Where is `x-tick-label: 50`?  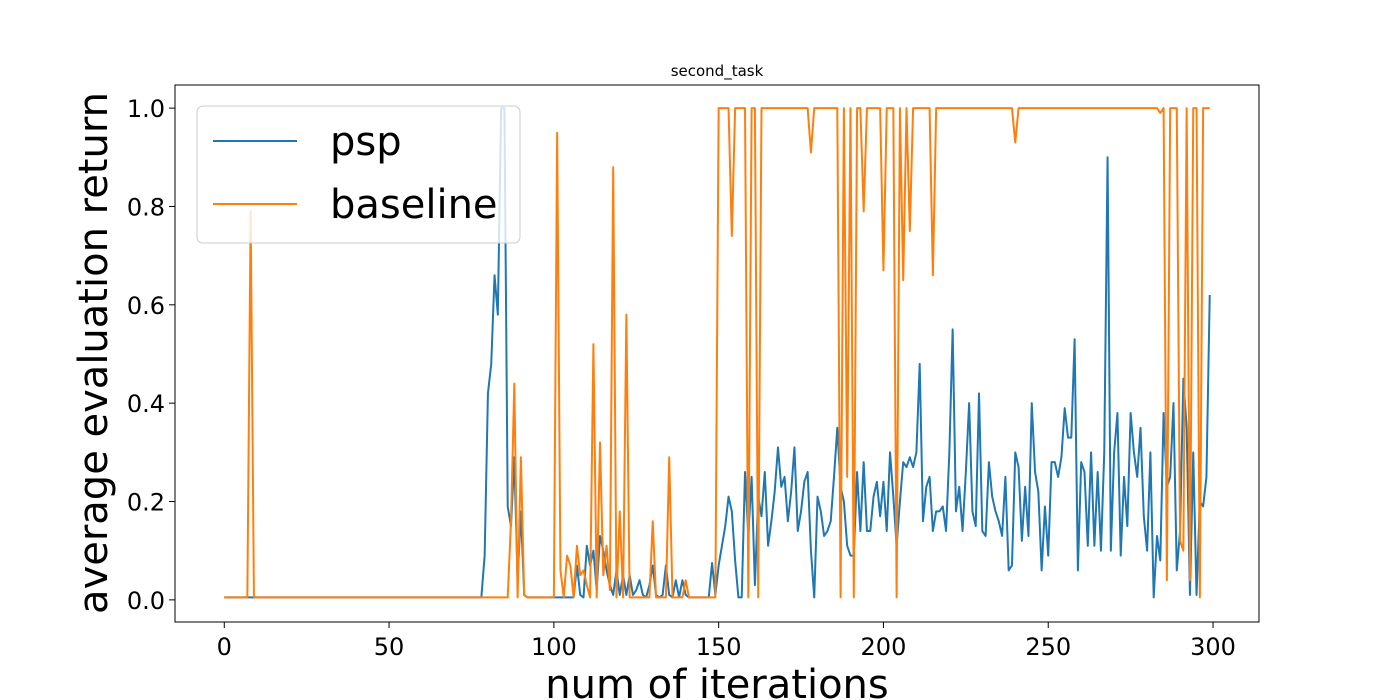 x-tick-label: 50 is located at coordinates (389, 647).